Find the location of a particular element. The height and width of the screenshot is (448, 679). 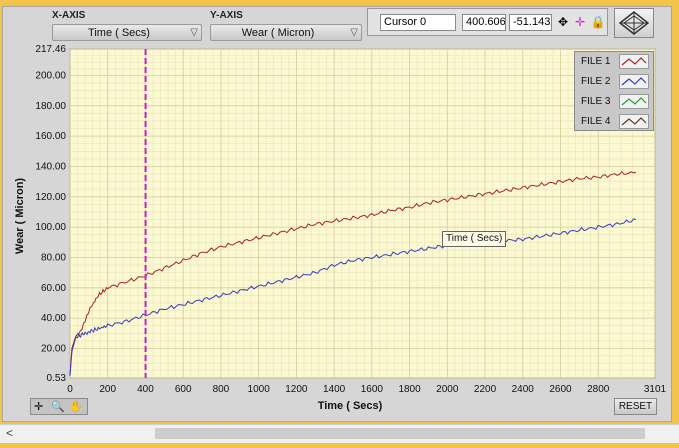

y-tick-label: 200.00 is located at coordinates (50, 75).